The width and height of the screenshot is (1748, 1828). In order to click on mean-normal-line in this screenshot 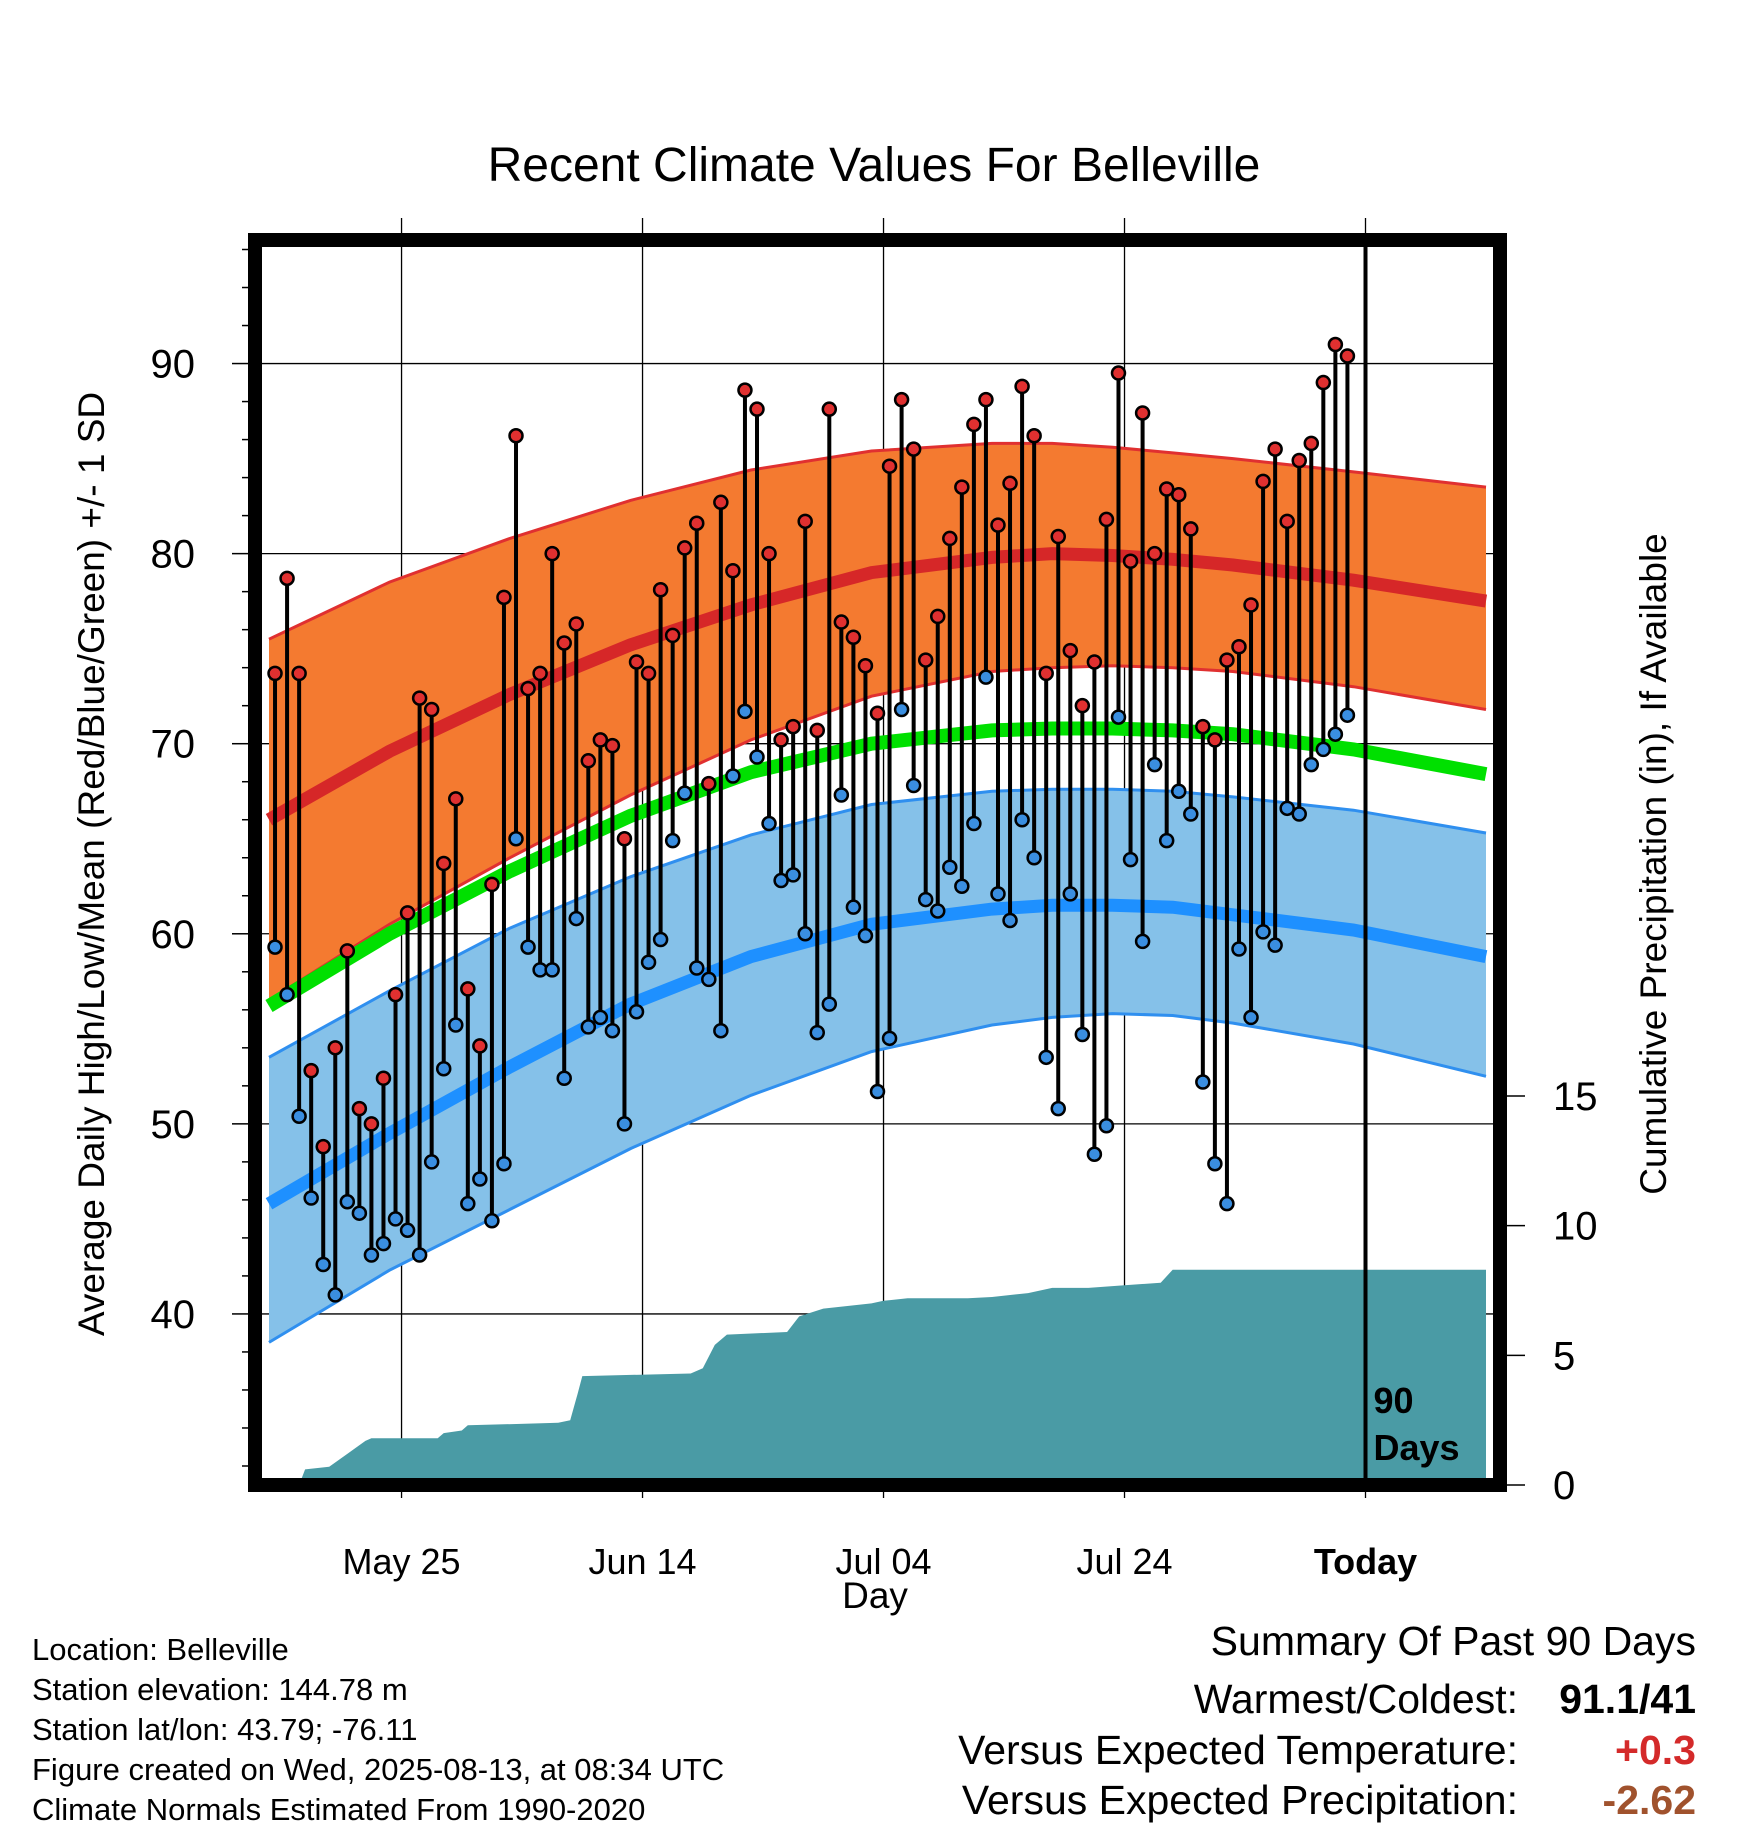, I will do `click(876, 867)`.